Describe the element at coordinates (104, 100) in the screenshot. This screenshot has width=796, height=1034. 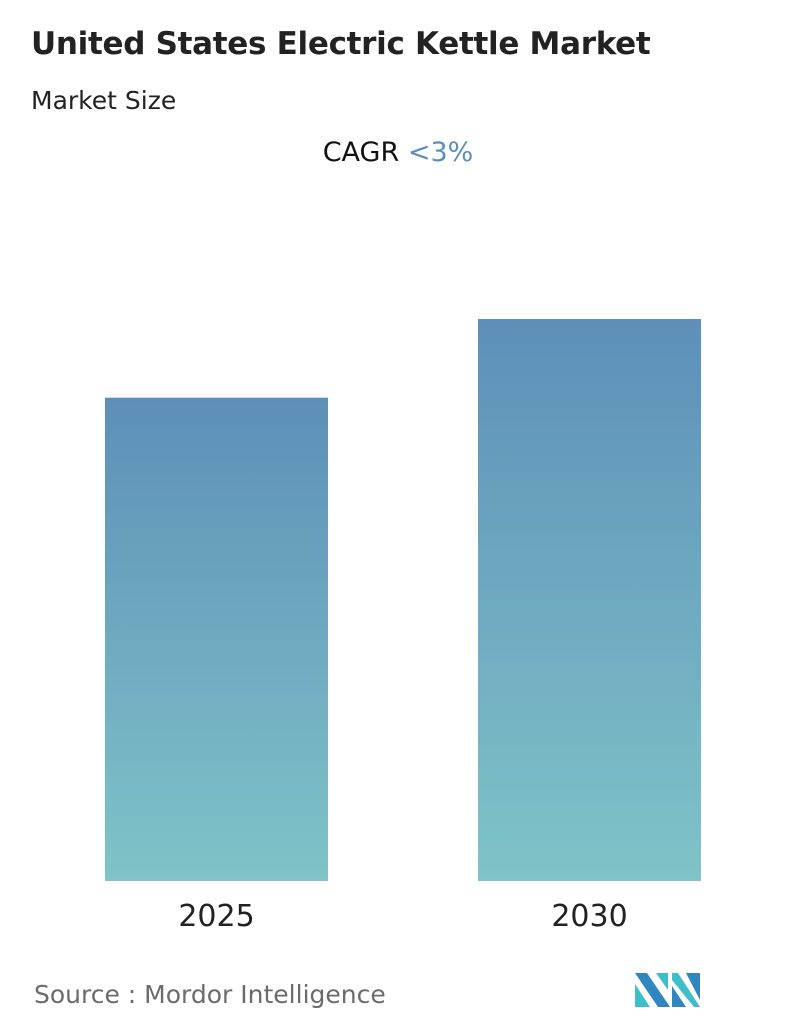
I see `chart-subtitle: Market Size` at that location.